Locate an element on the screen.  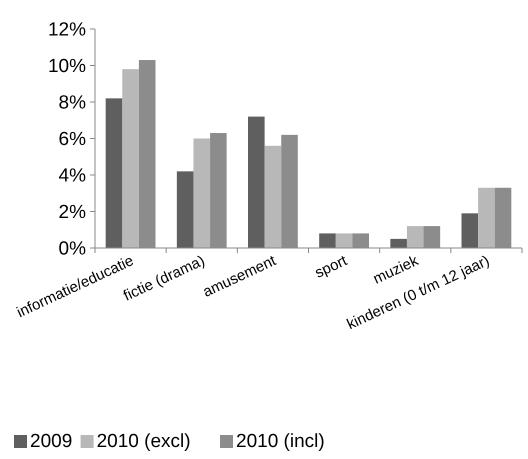
y-tick-label: 10% is located at coordinates (67, 67).